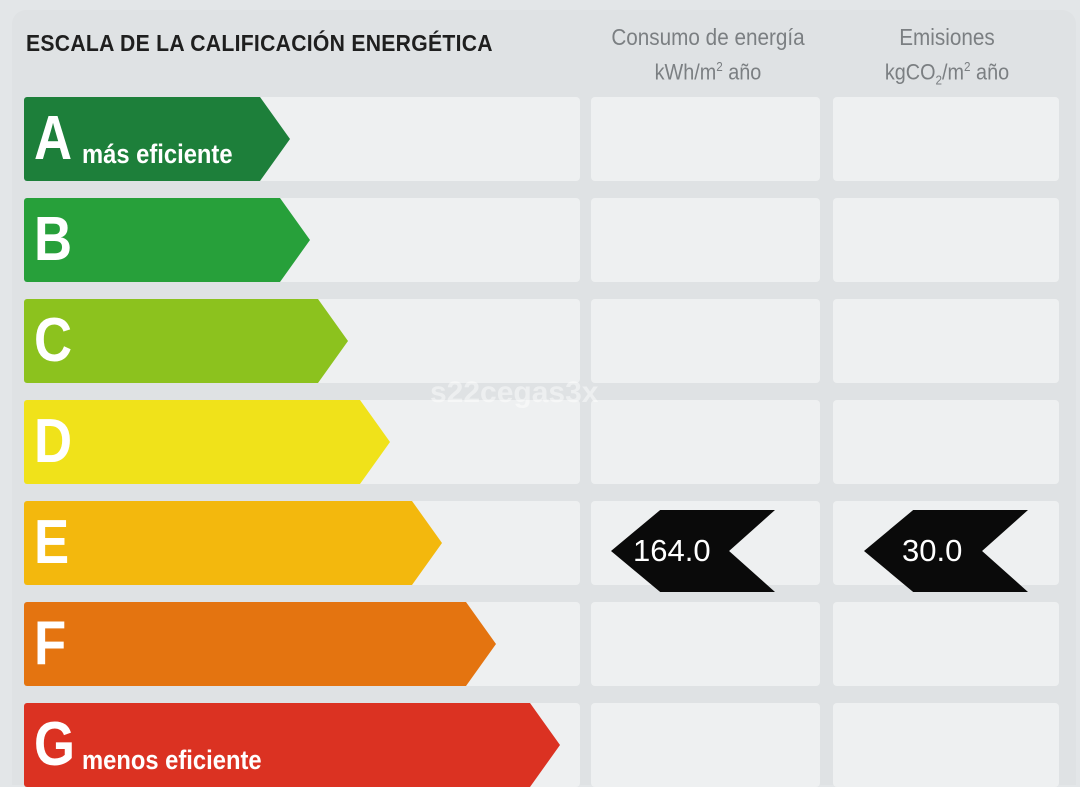  Describe the element at coordinates (53, 441) in the screenshot. I see `rating-letter: D` at that location.